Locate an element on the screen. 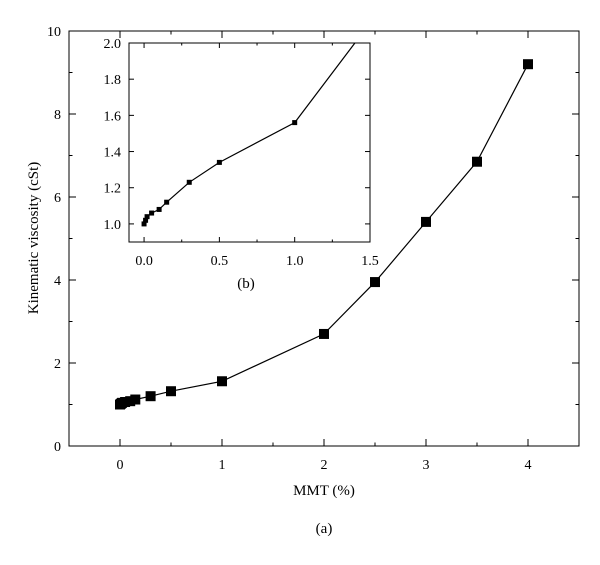 The height and width of the screenshot is (565, 600). main-x-tick-label: 0 is located at coordinates (120, 465).